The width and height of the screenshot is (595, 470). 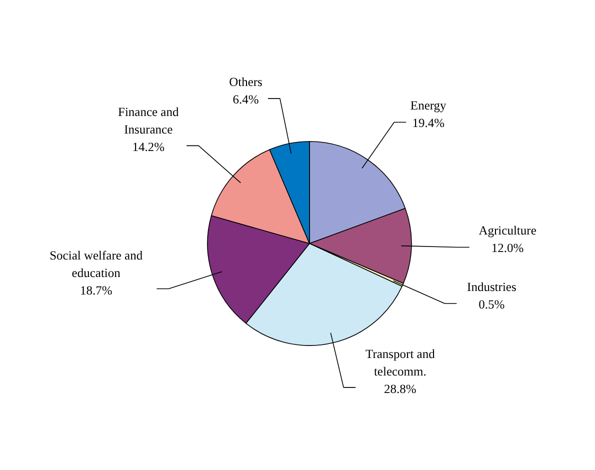 I want to click on slice-label: Others, so click(x=246, y=81).